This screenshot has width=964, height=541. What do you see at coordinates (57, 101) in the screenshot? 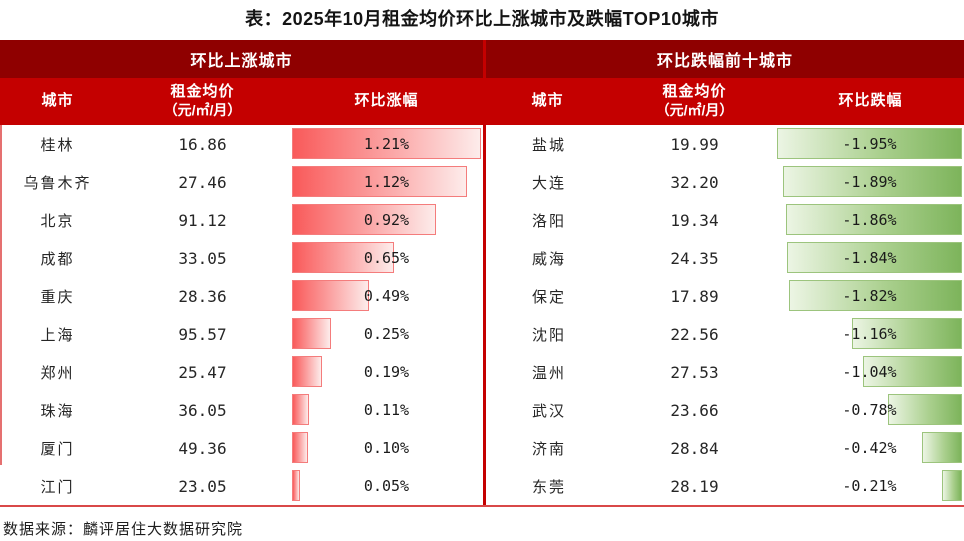
I see `col-header-city-rise: 城市` at bounding box center [57, 101].